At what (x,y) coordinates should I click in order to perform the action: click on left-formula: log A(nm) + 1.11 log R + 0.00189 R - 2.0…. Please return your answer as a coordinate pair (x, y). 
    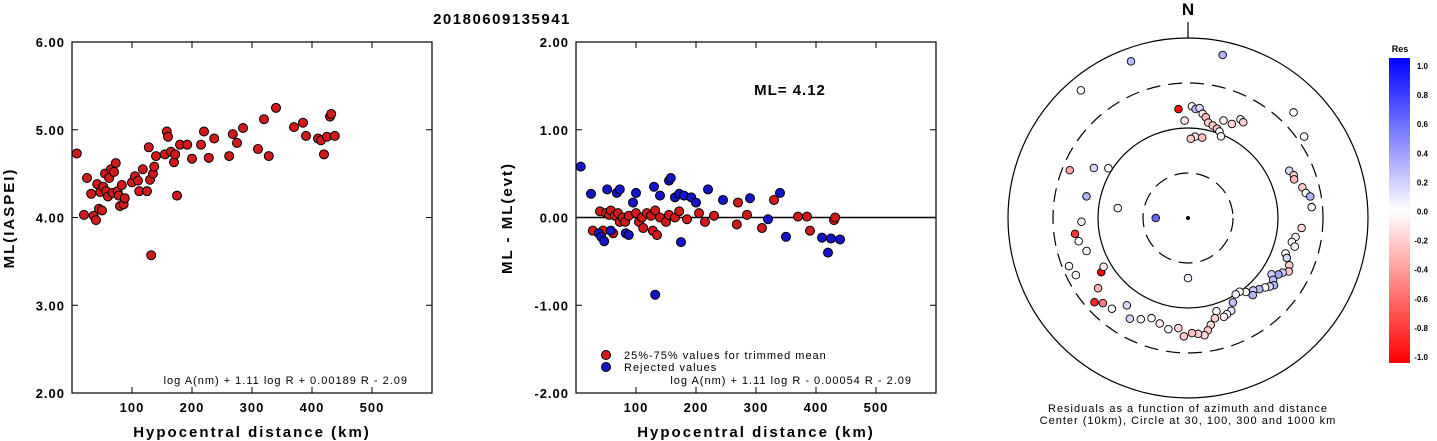
    Looking at the image, I should click on (286, 381).